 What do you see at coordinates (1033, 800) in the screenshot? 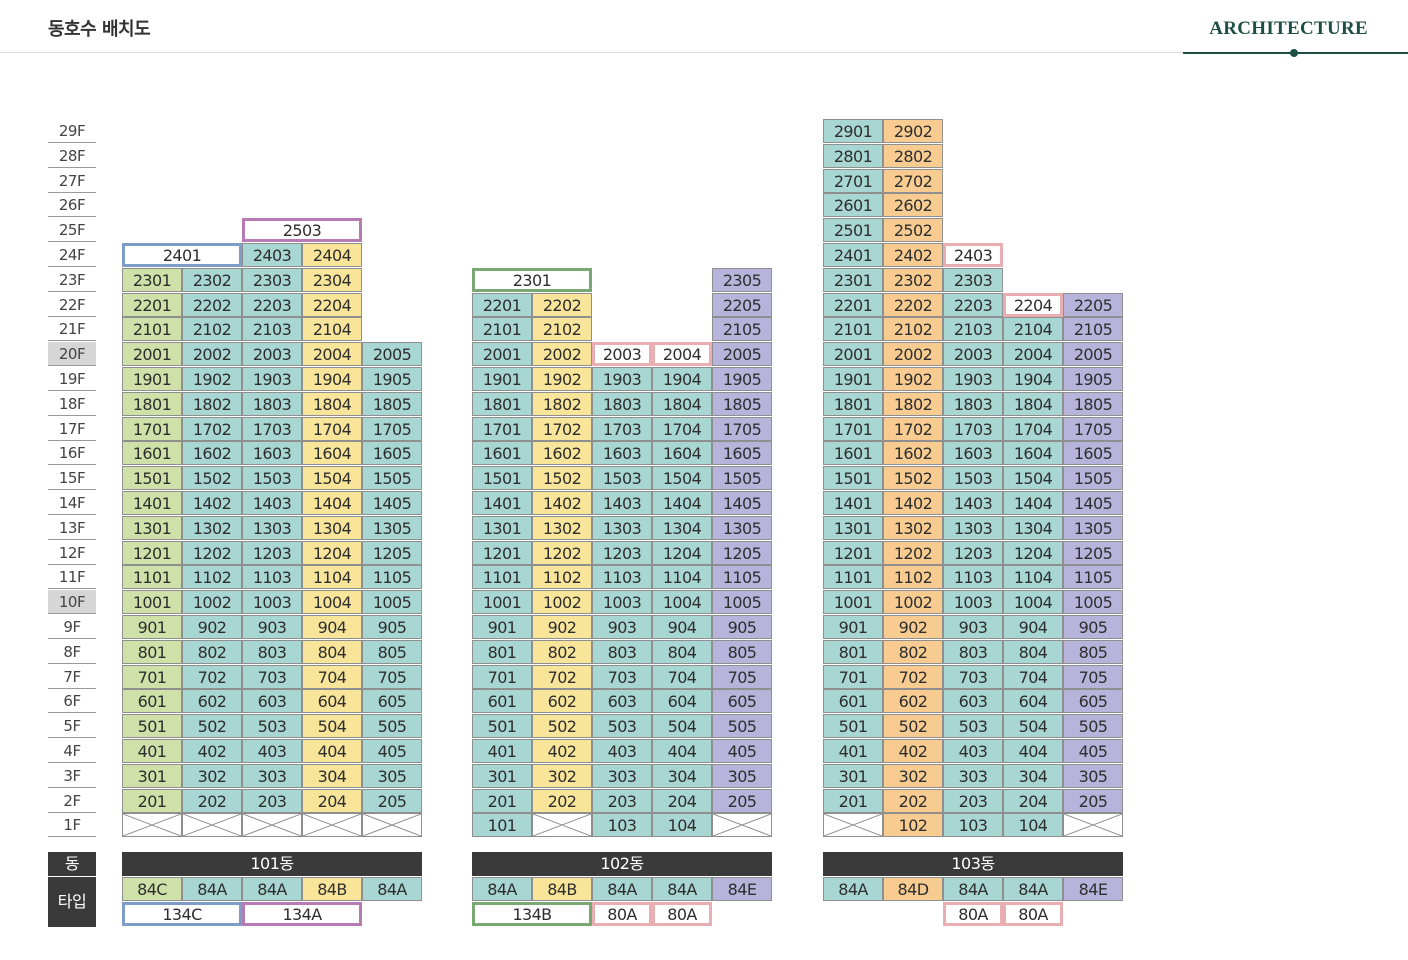
I see `unit-cell: 204` at bounding box center [1033, 800].